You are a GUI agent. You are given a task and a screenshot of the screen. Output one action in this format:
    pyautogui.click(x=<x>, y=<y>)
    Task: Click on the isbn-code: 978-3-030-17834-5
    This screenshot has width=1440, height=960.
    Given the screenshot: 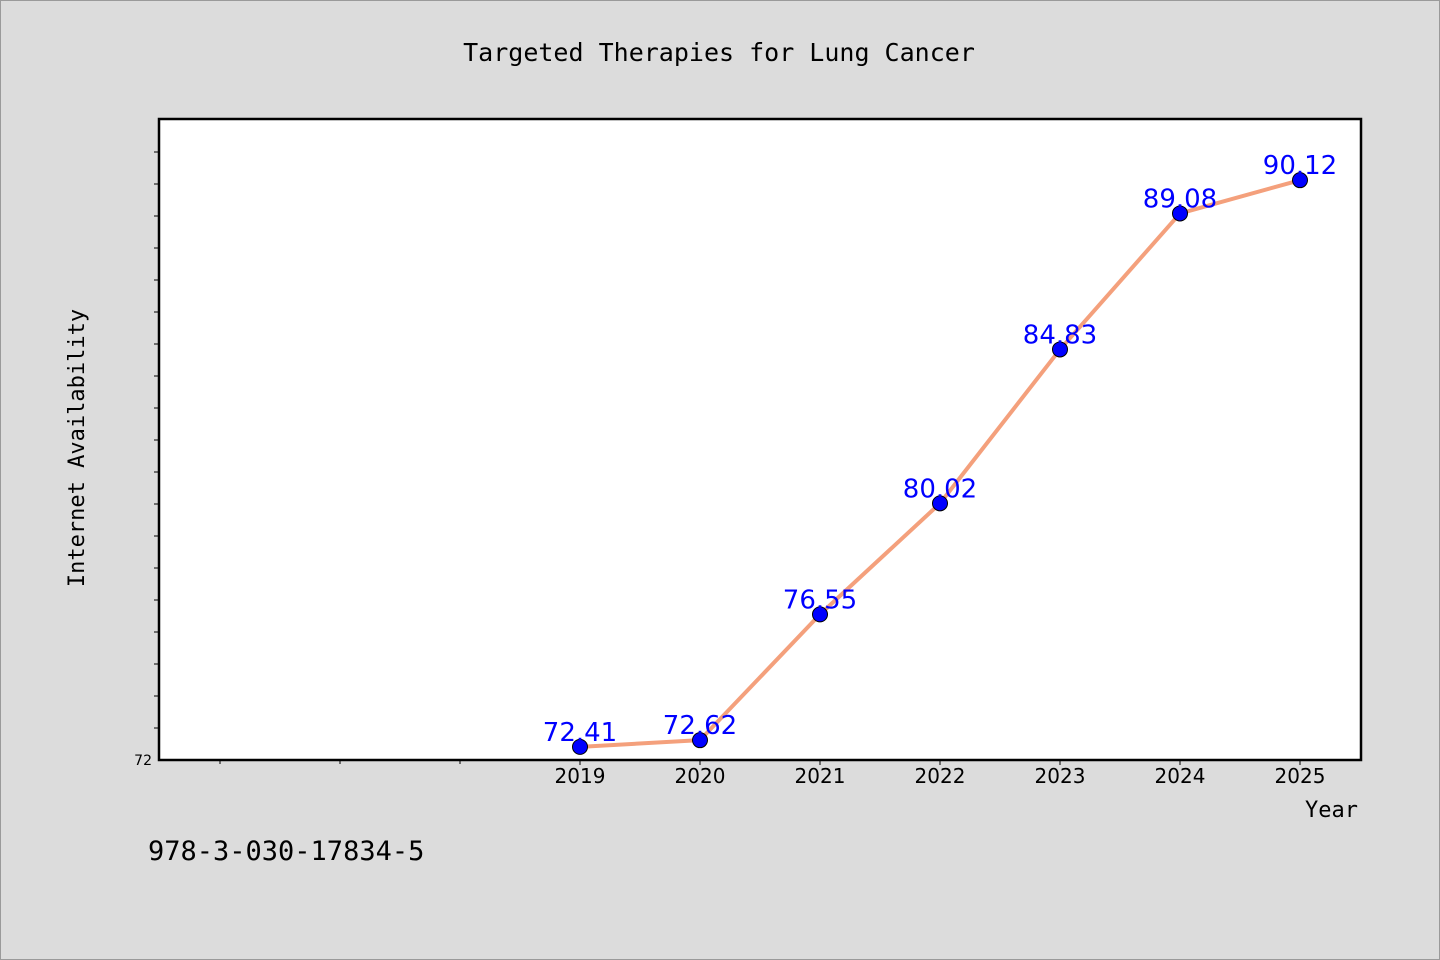 What is the action you would take?
    pyautogui.click(x=286, y=851)
    